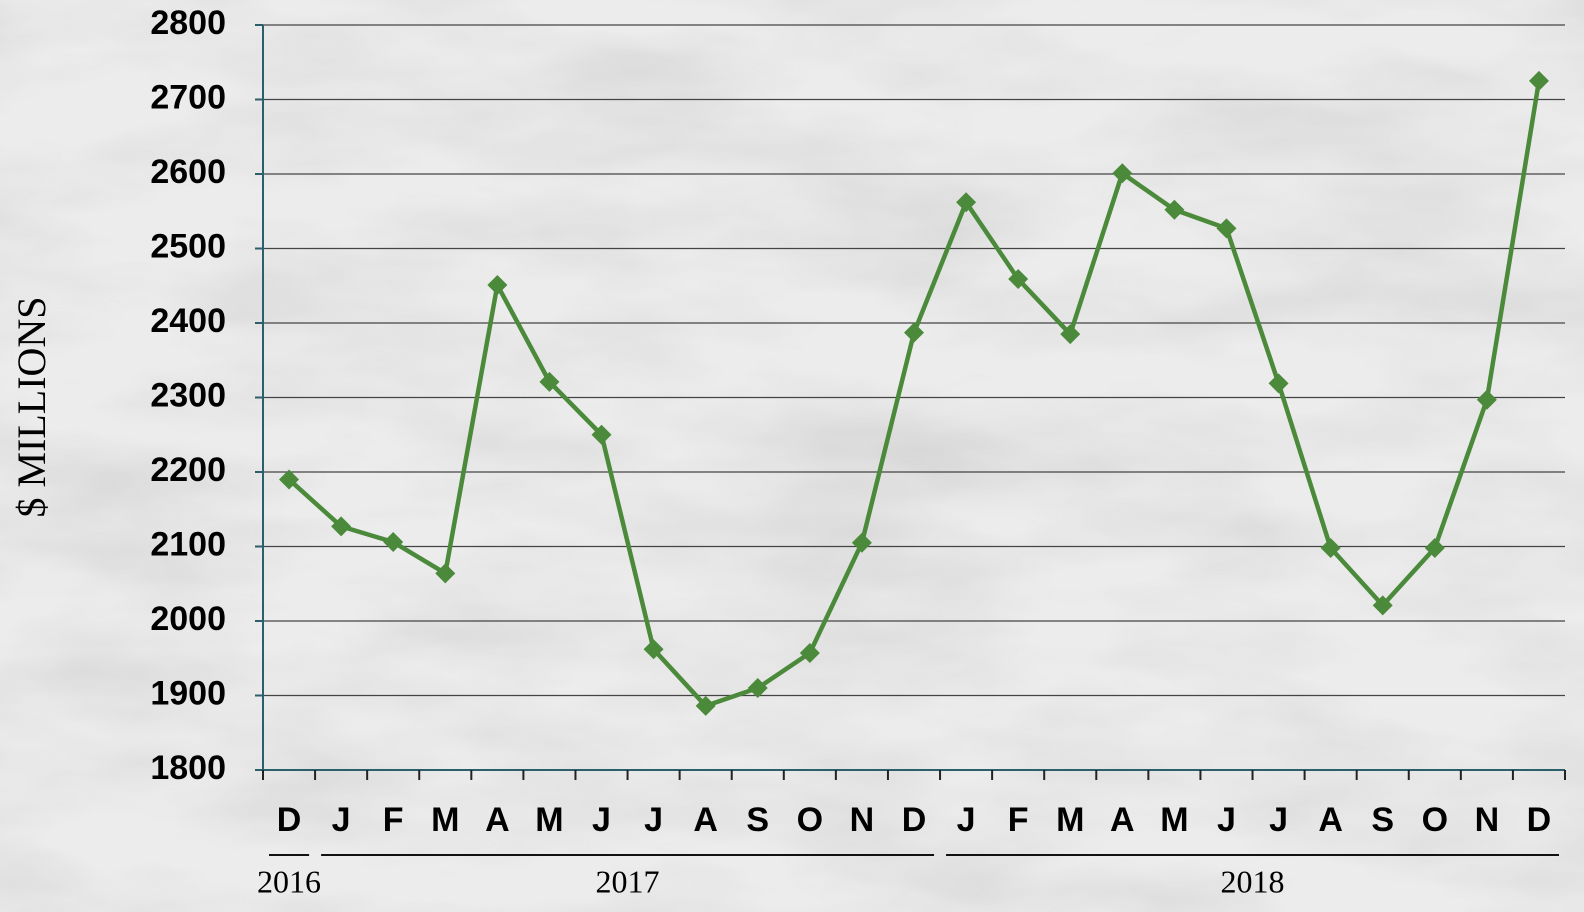  What do you see at coordinates (188, 544) in the screenshot?
I see `y-tick-label: 2100` at bounding box center [188, 544].